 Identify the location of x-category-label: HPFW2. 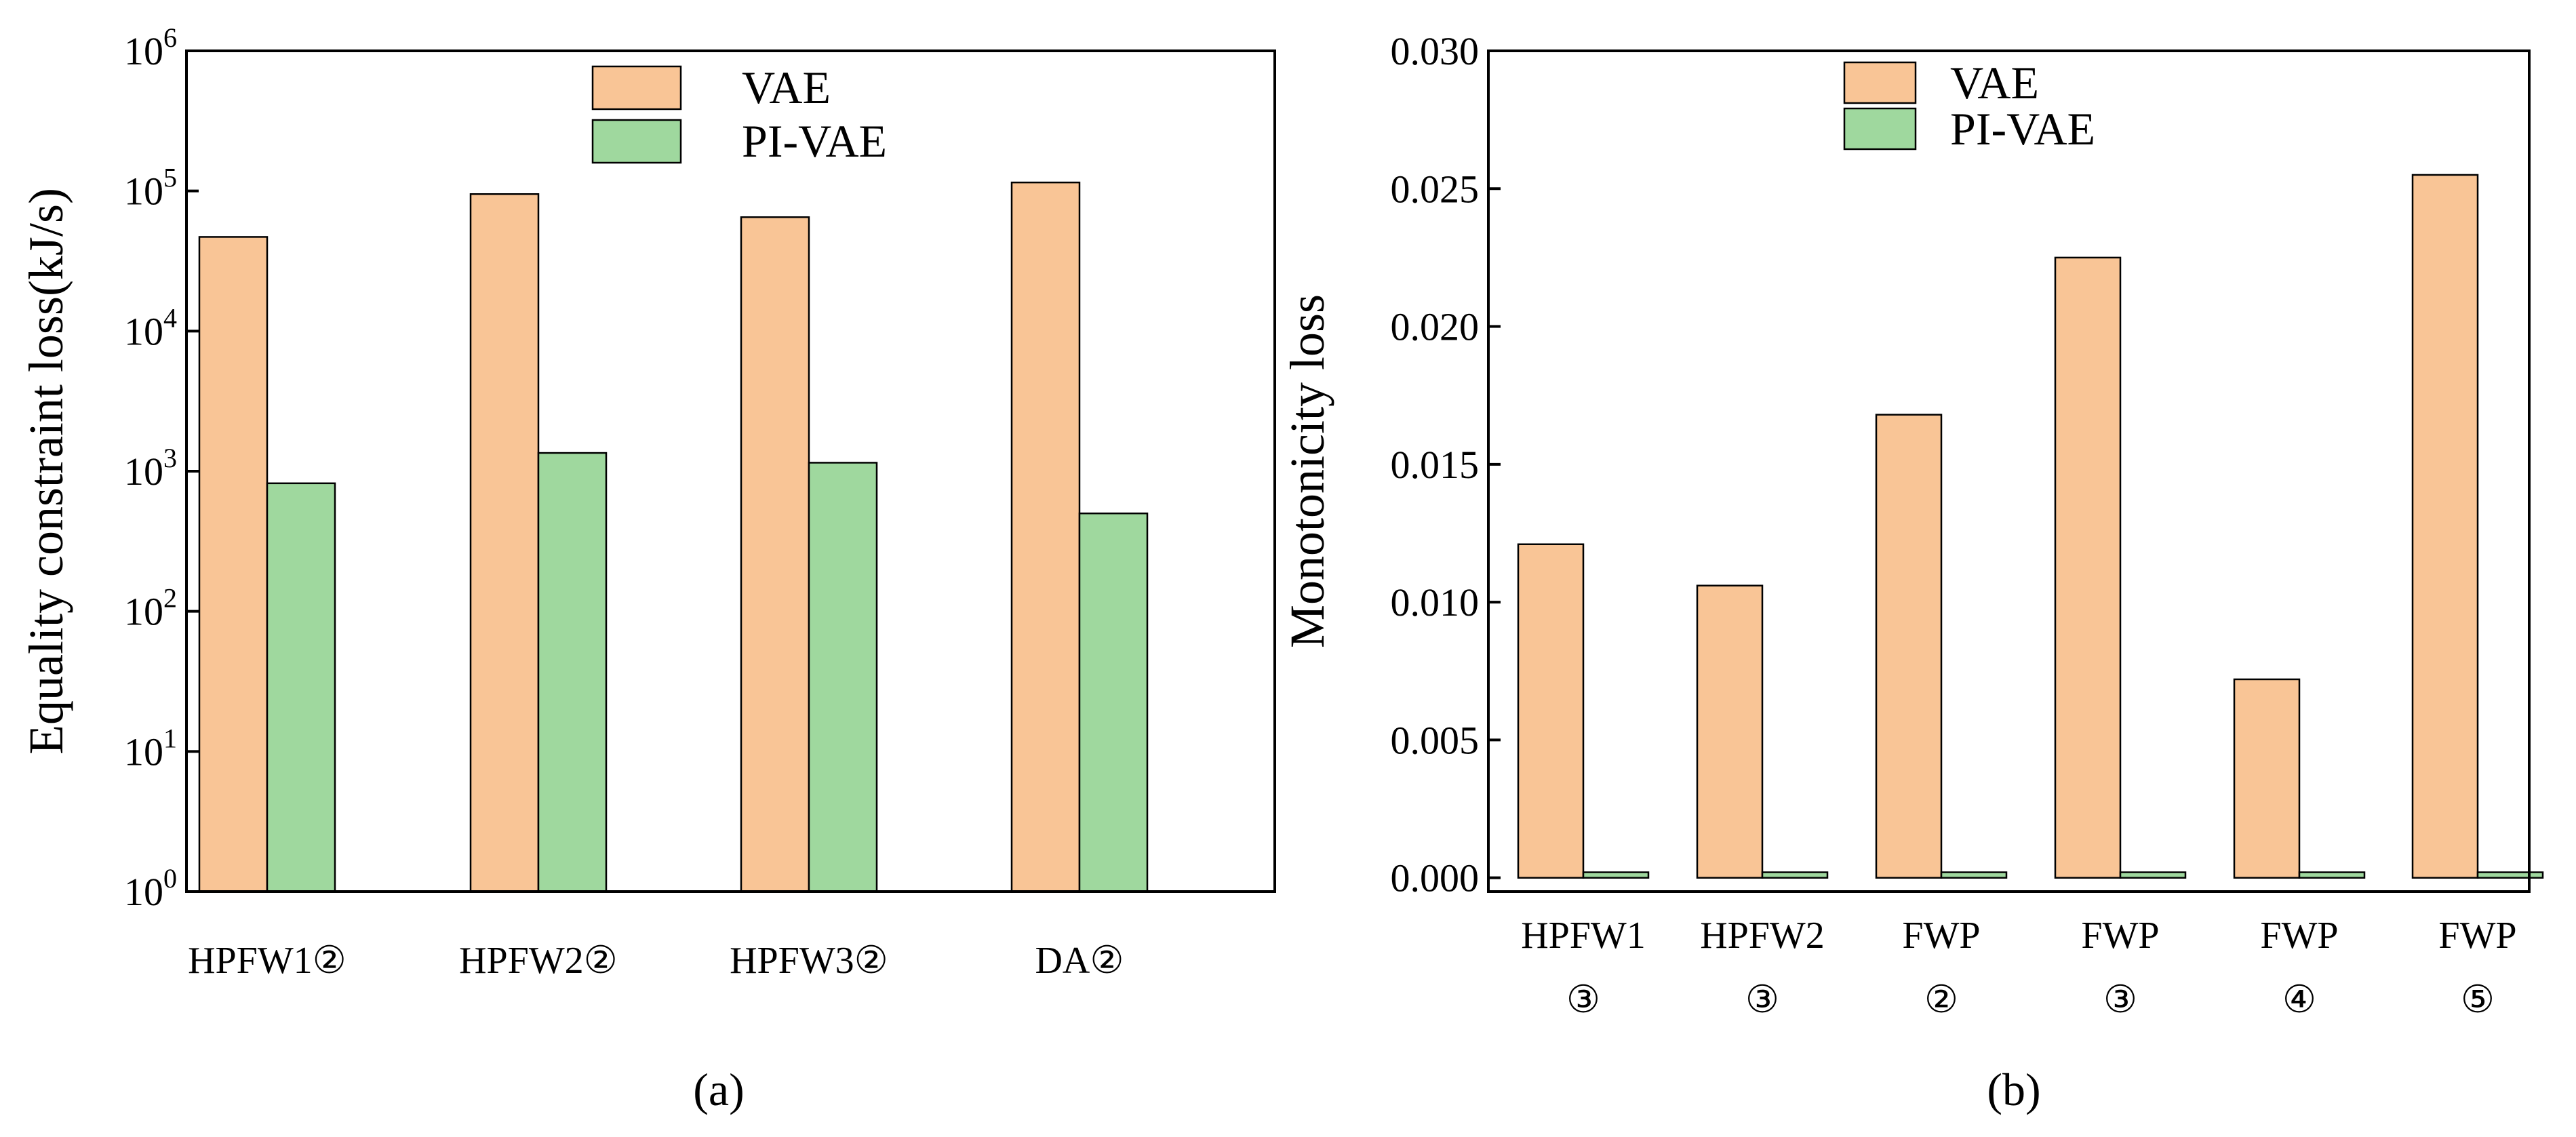
(1762, 936).